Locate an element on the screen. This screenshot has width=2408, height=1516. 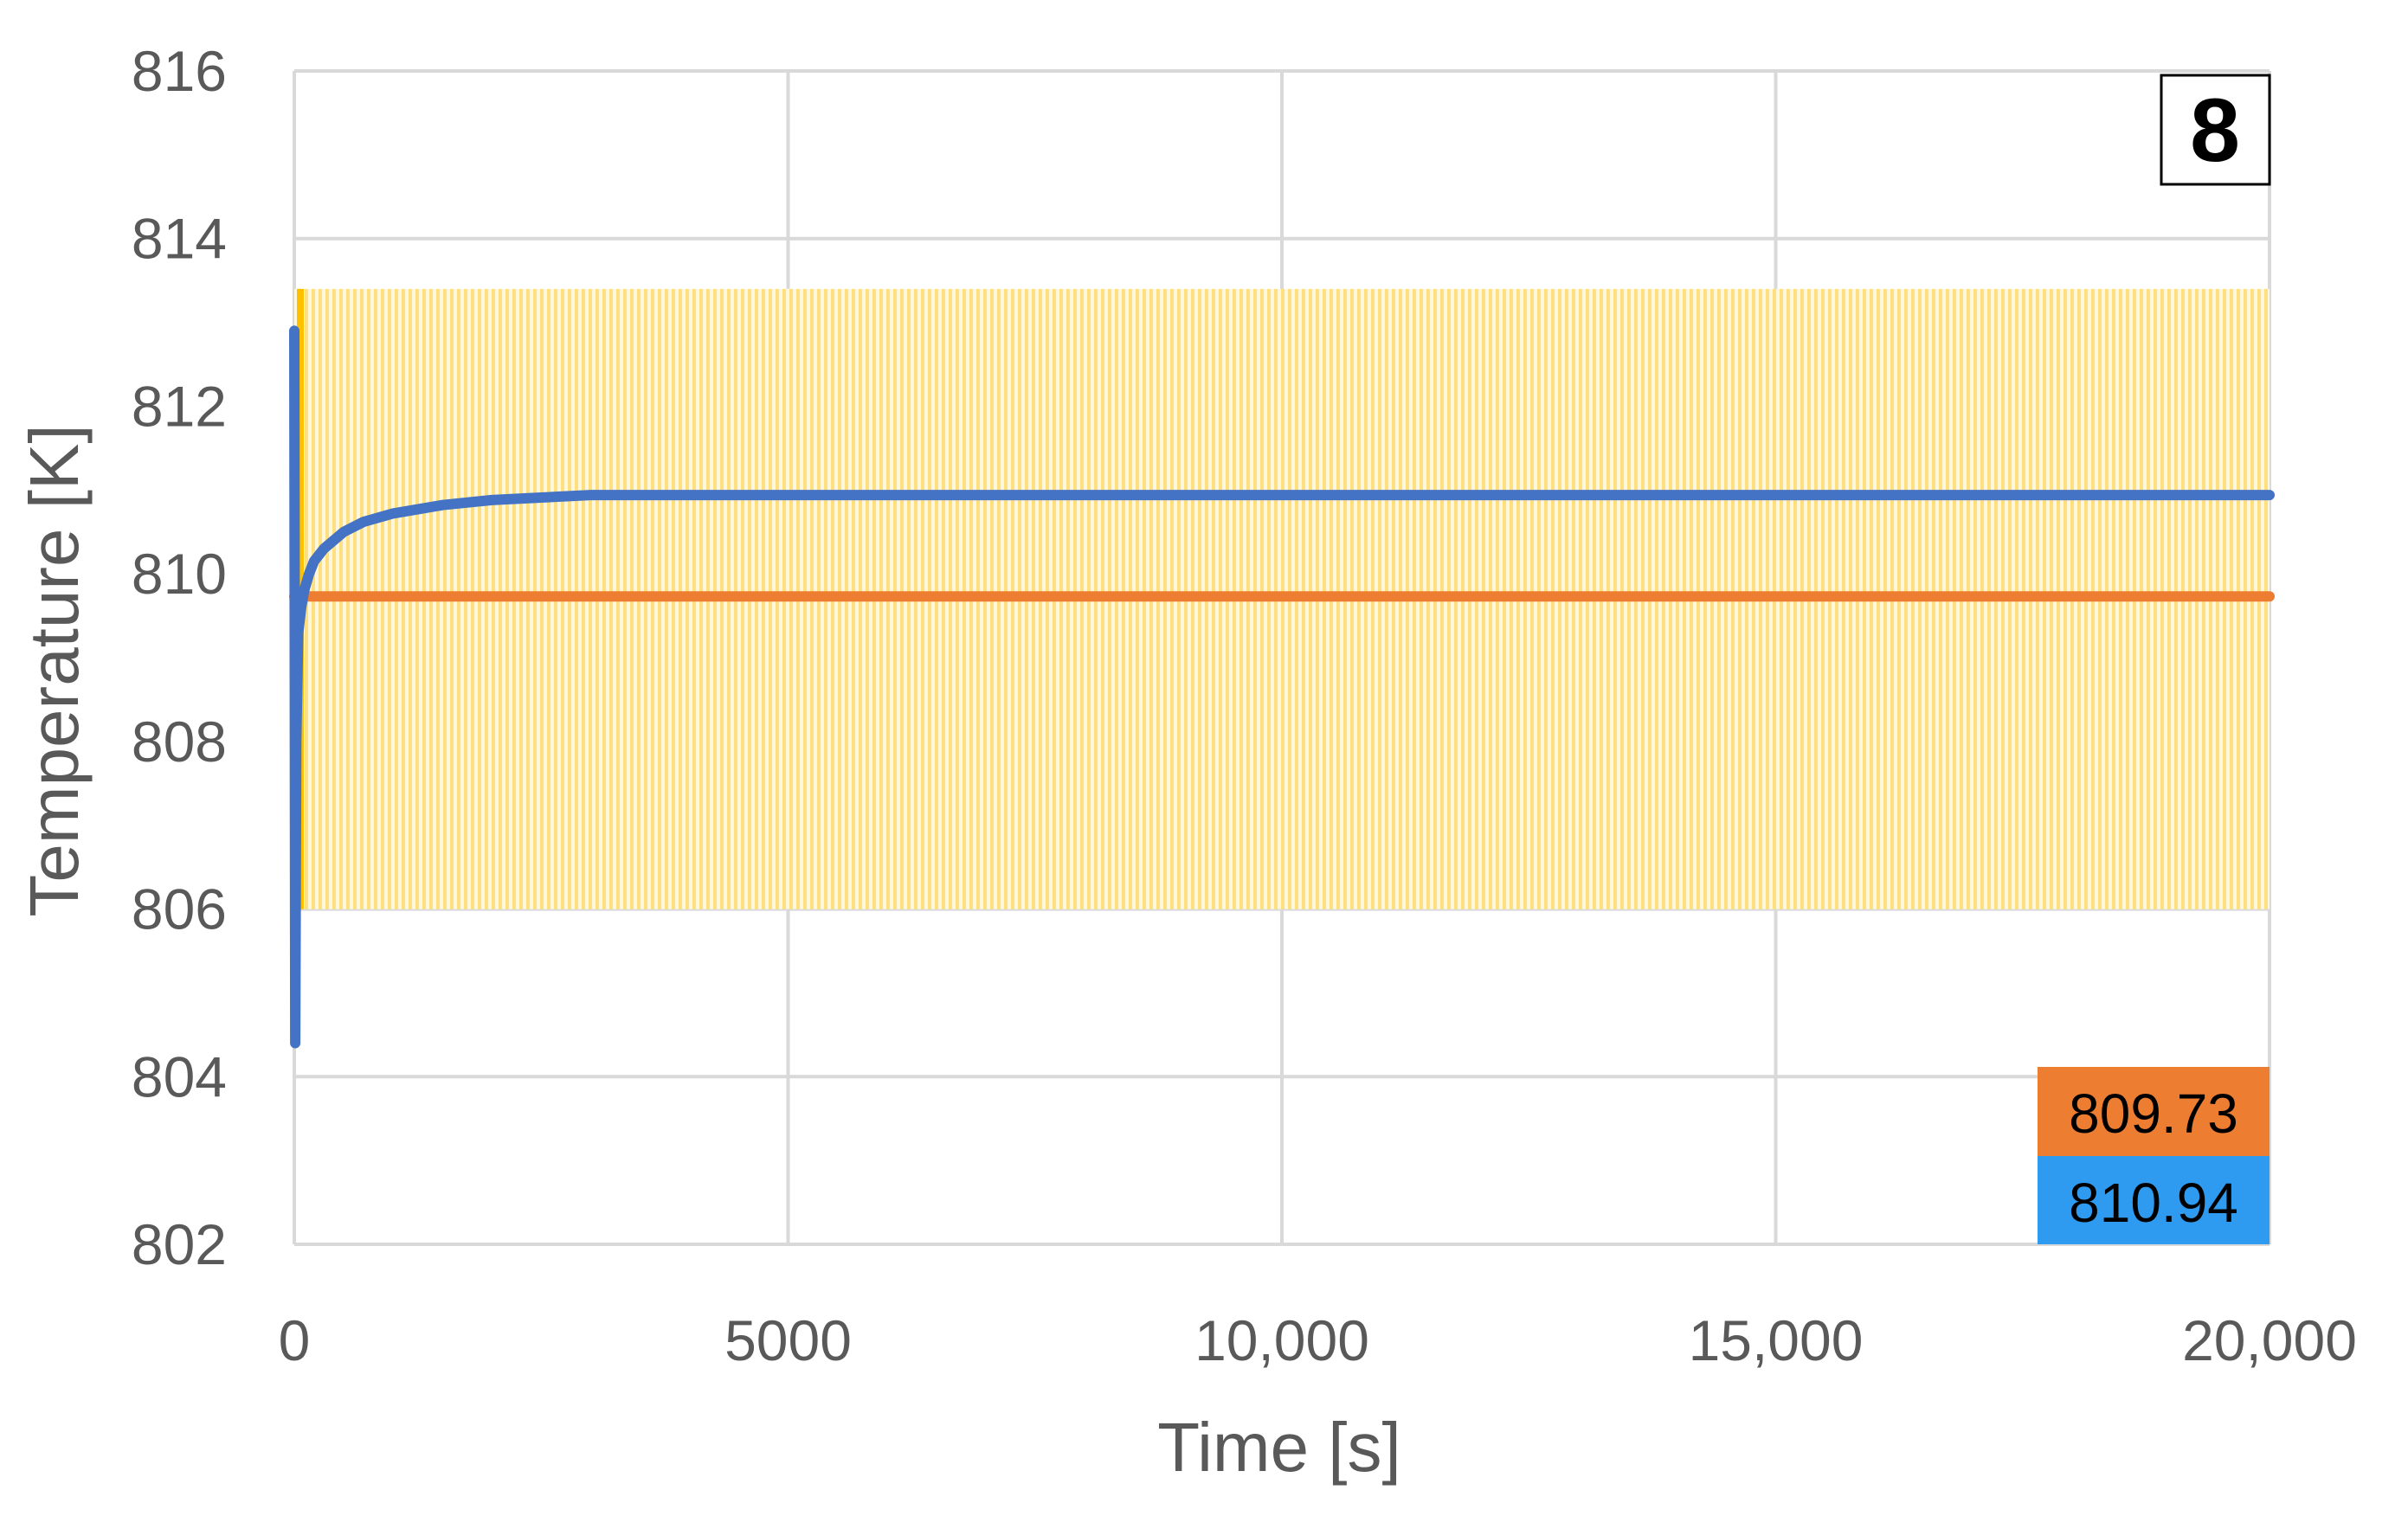
y-tick-label-4: 810 is located at coordinates (179, 574).